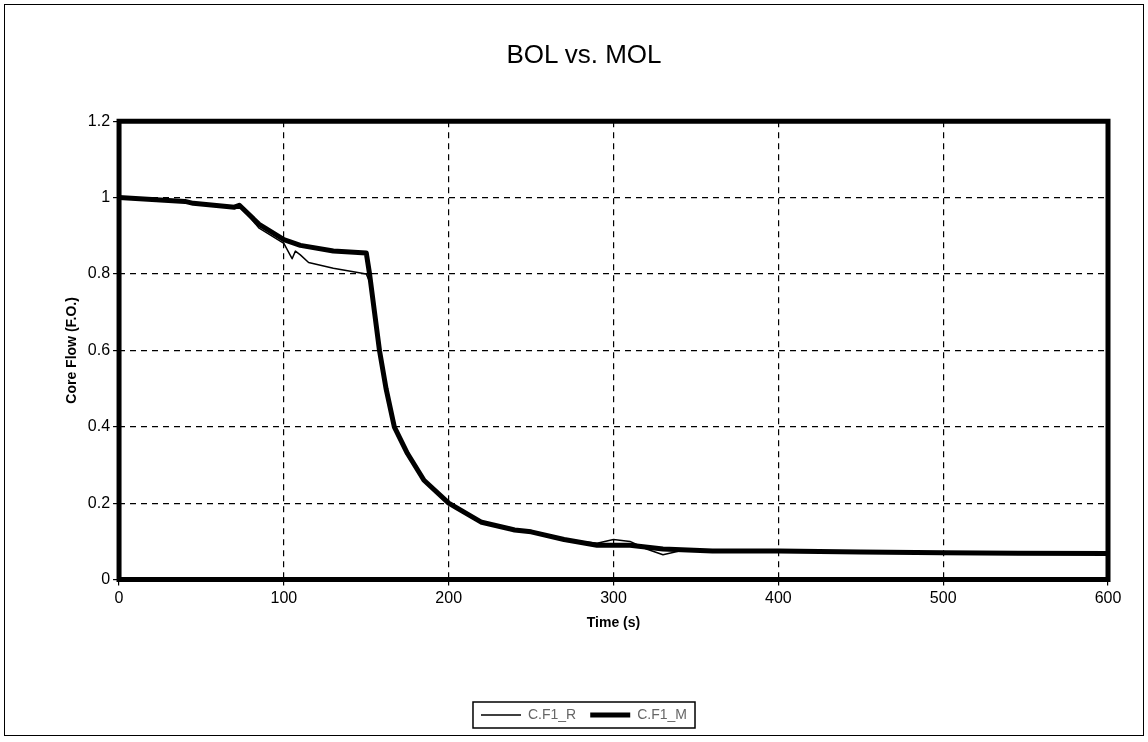  I want to click on x-tick-label: 200, so click(449, 597).